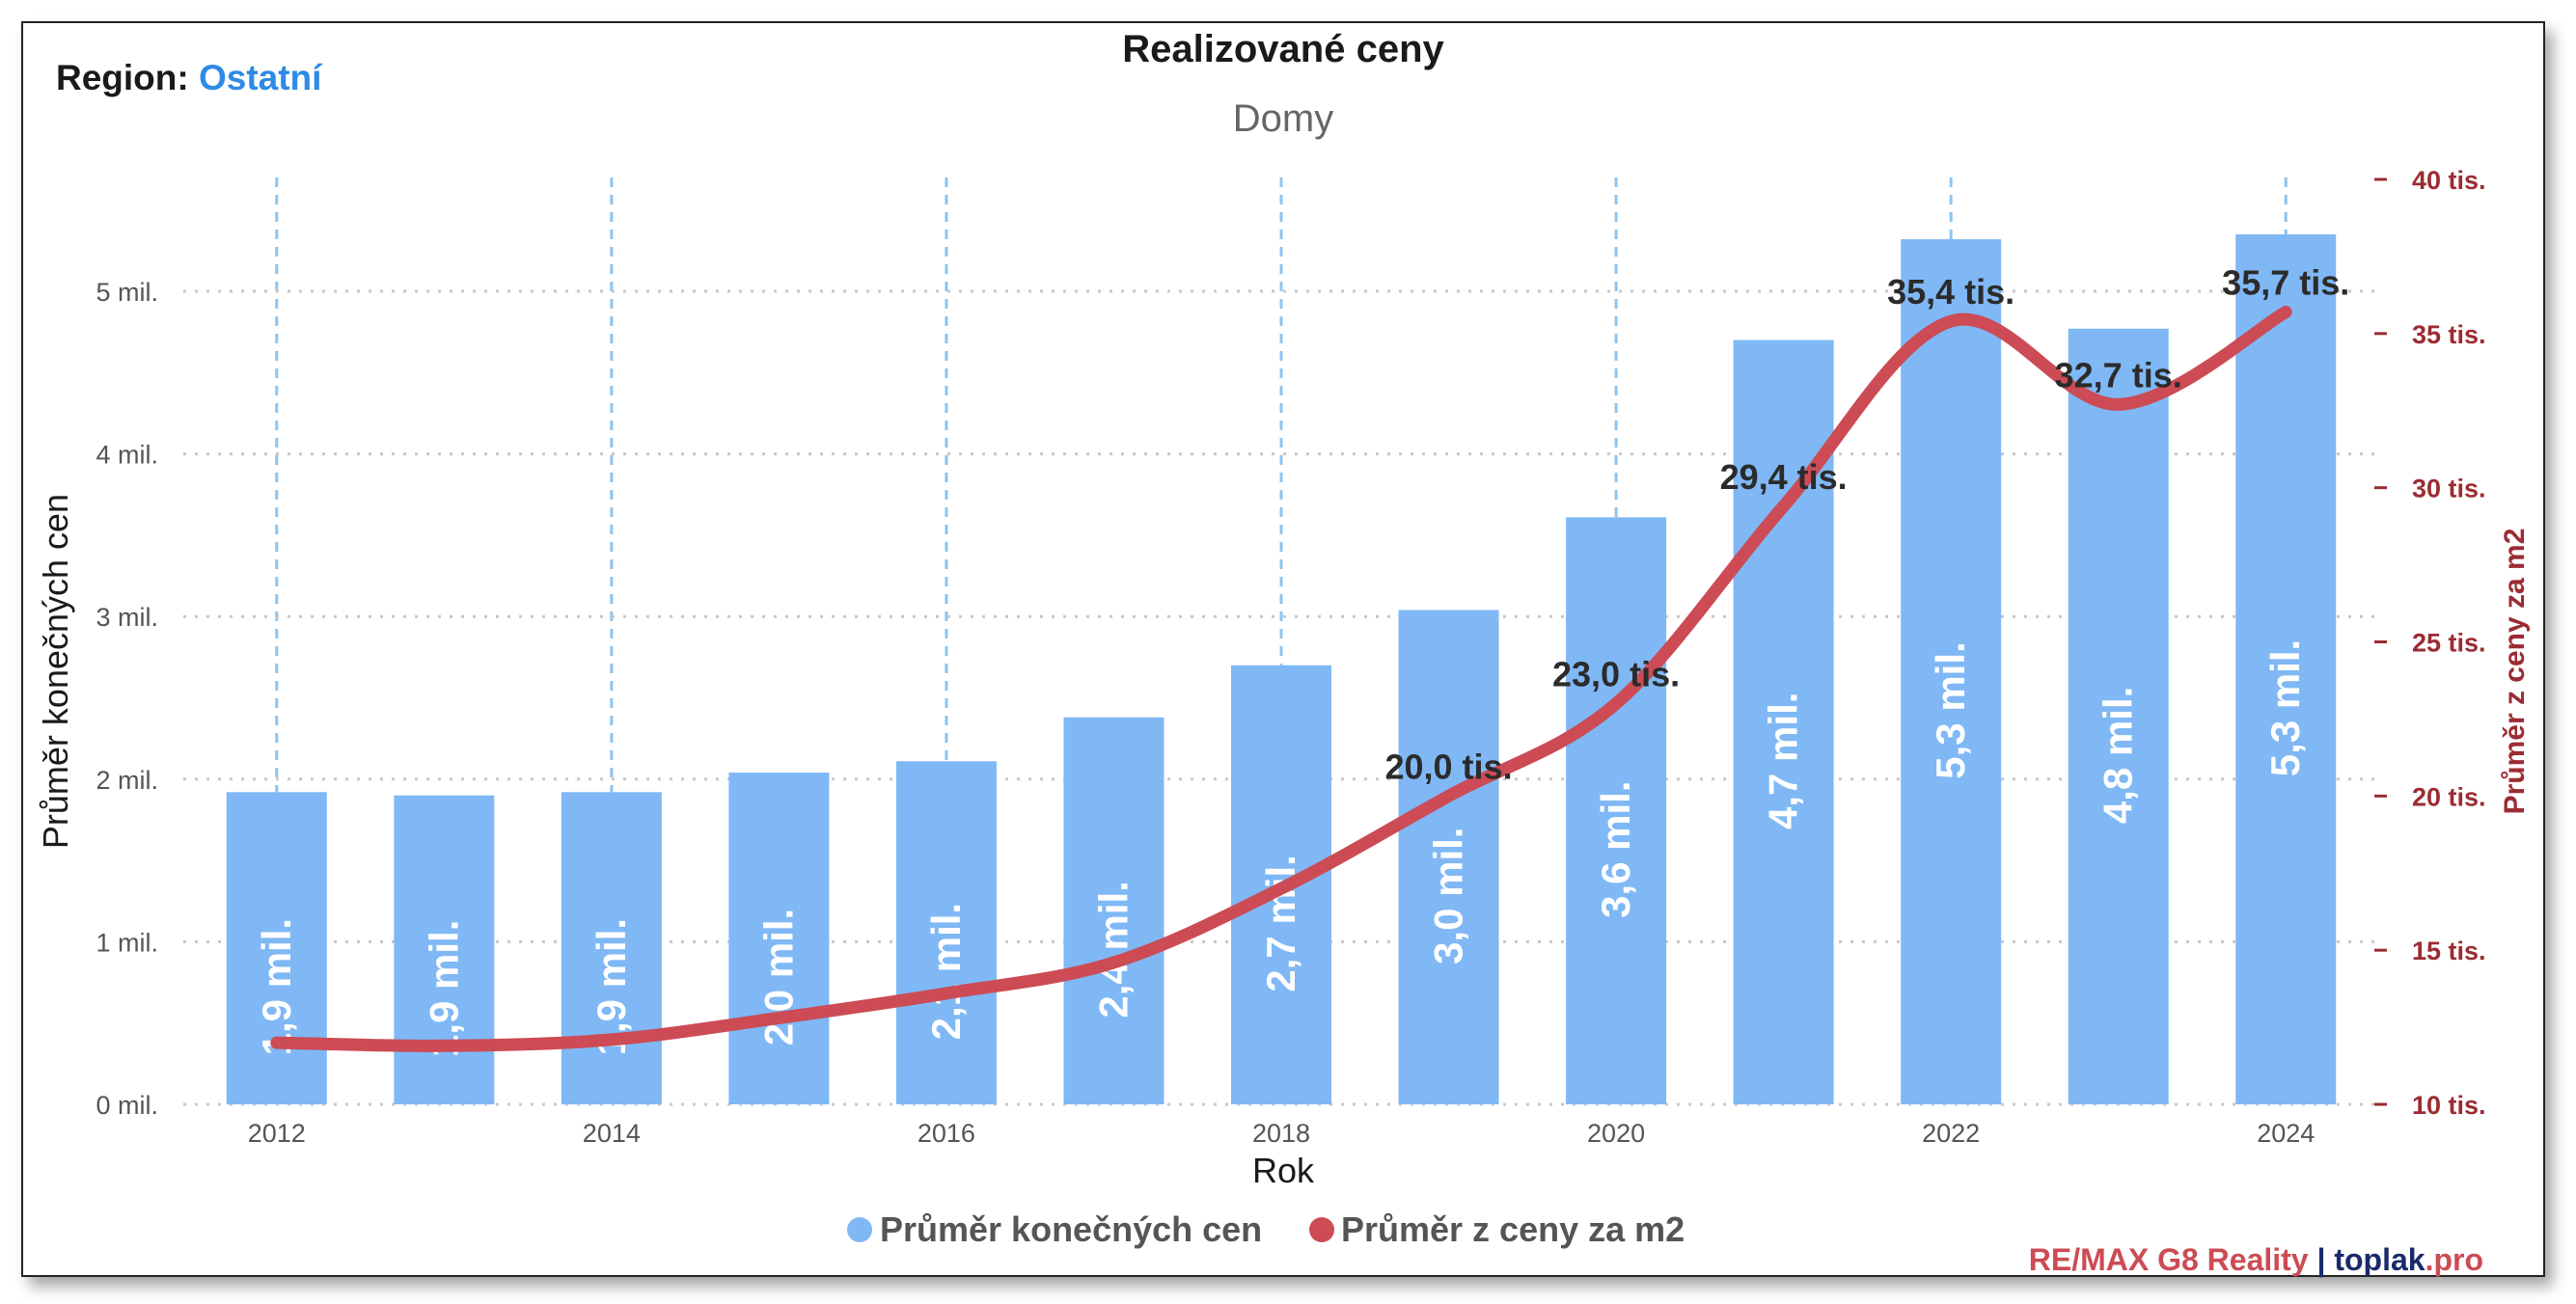 Image resolution: width=2576 pixels, height=1304 pixels. I want to click on x-tick-label: 2012, so click(277, 1133).